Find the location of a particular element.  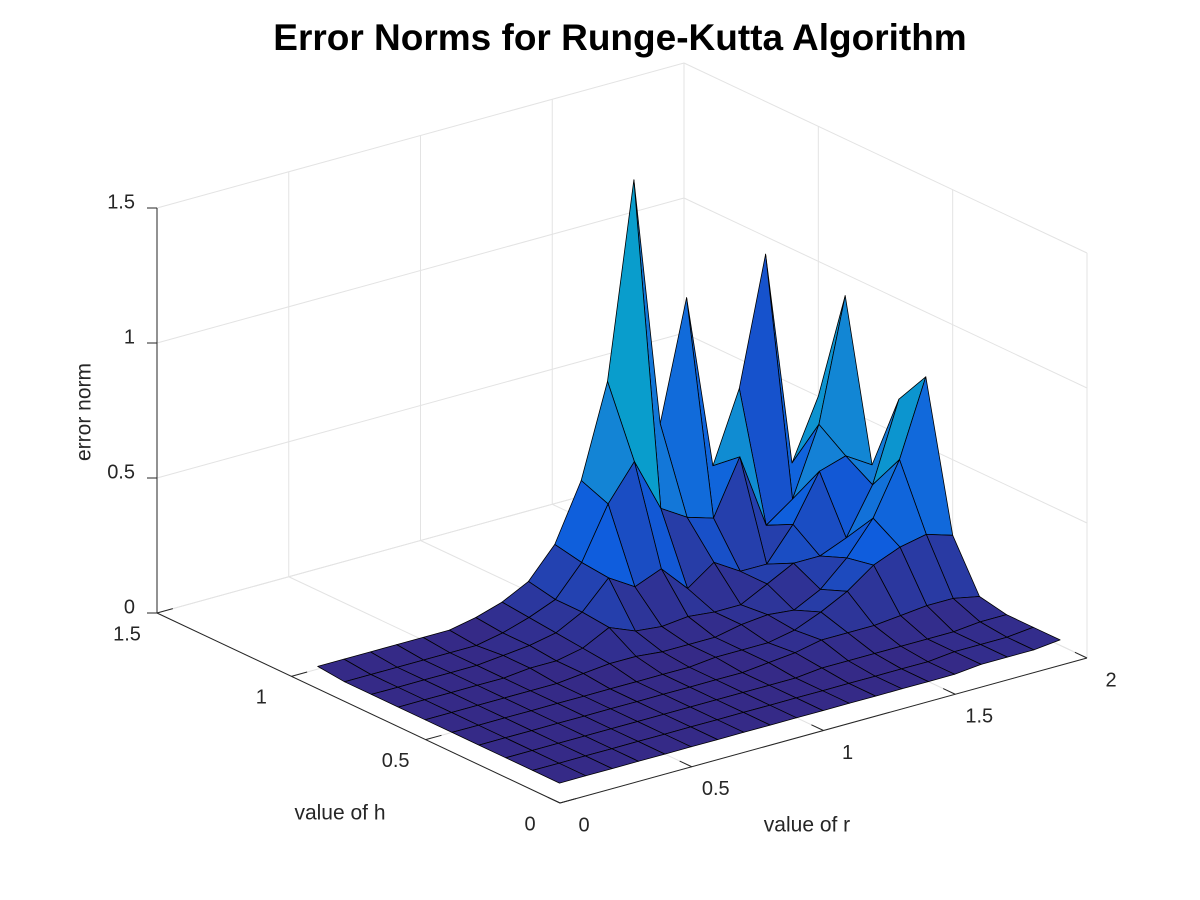

z-tick-label: 1.5 is located at coordinates (121, 202).